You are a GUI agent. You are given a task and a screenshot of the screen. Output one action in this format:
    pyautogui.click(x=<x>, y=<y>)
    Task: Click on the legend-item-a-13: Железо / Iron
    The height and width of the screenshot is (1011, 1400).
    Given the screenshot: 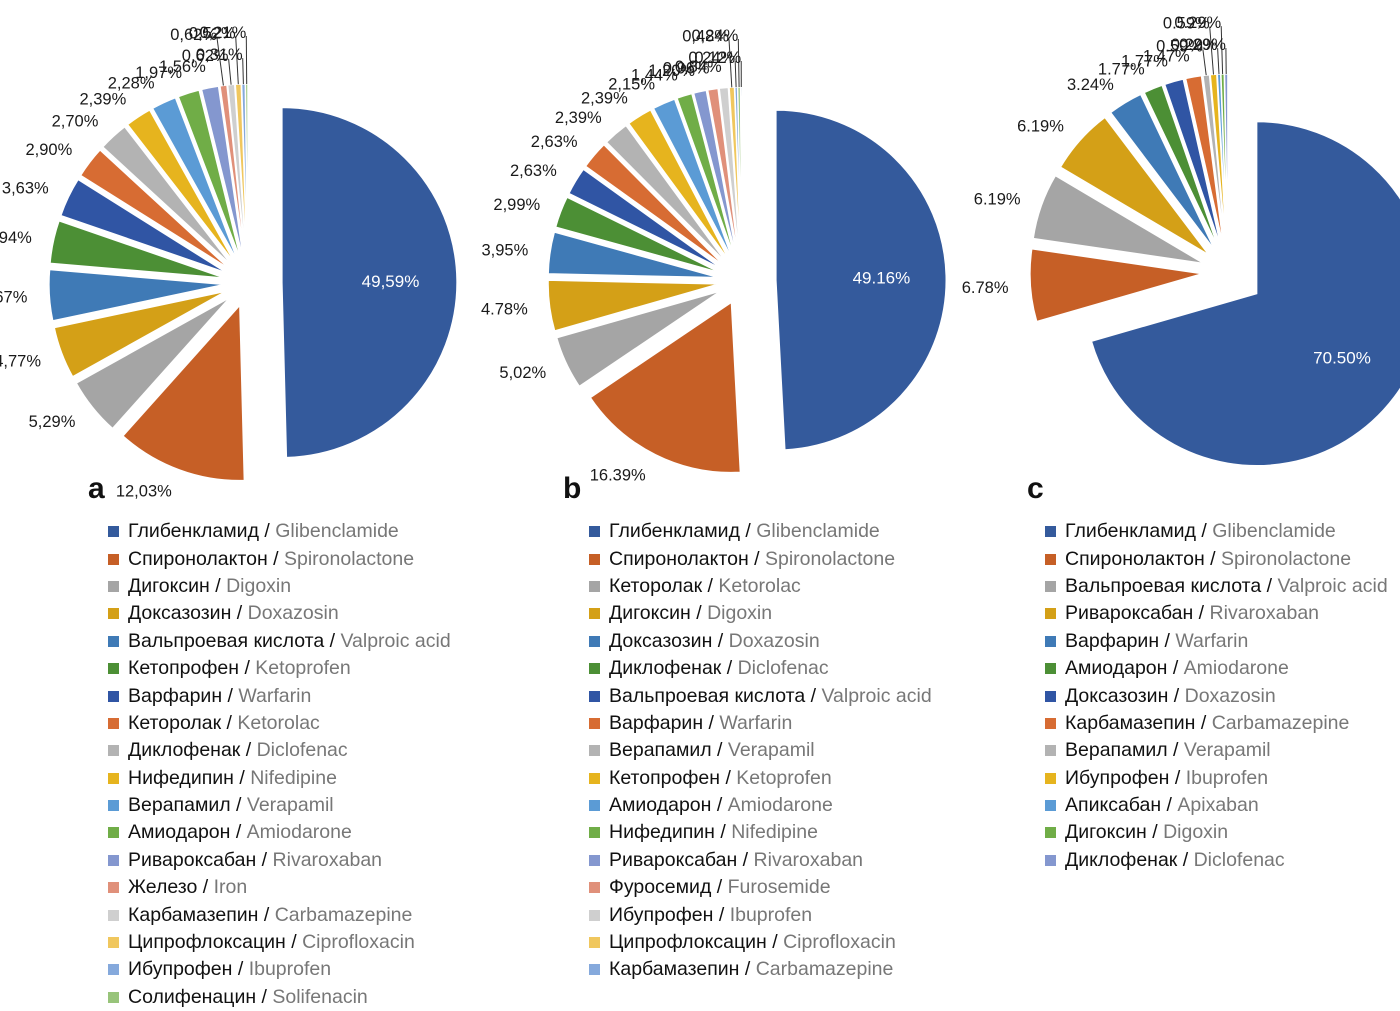 What is the action you would take?
    pyautogui.click(x=279, y=887)
    